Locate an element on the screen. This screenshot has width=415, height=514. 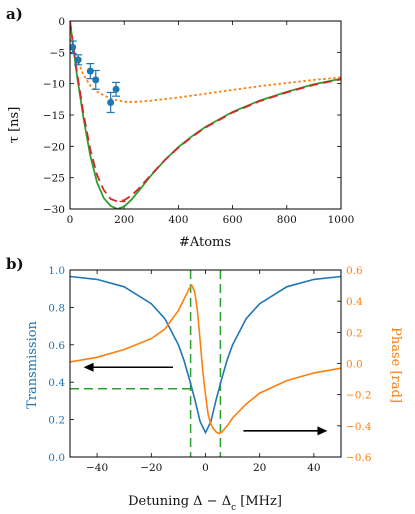
panel-a-label: a) is located at coordinates (14, 14).